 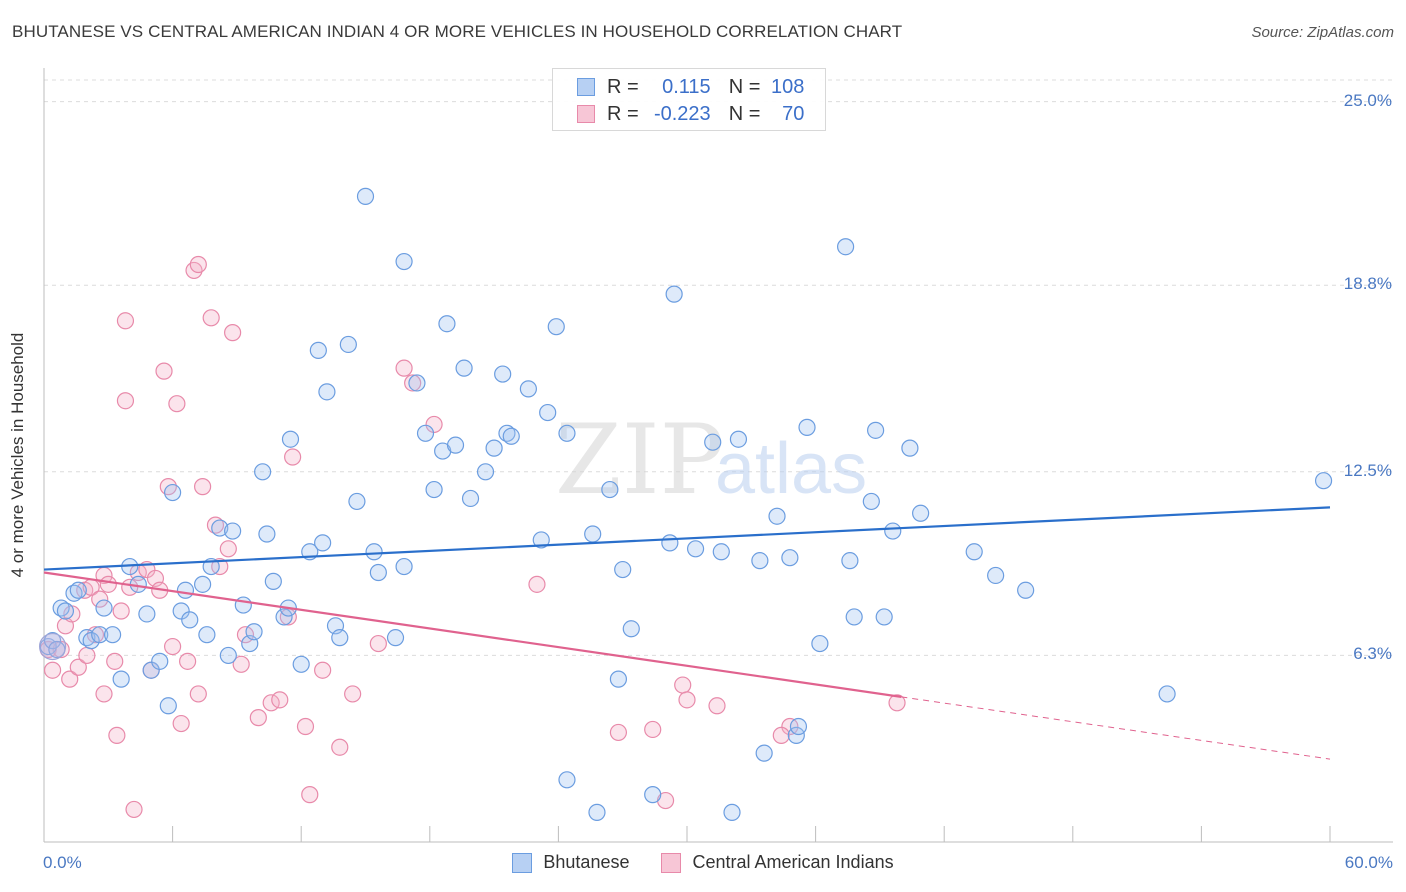 What do you see at coordinates (586, 862) in the screenshot?
I see `legend-label-bhutanese: Bhutanese` at bounding box center [586, 862].